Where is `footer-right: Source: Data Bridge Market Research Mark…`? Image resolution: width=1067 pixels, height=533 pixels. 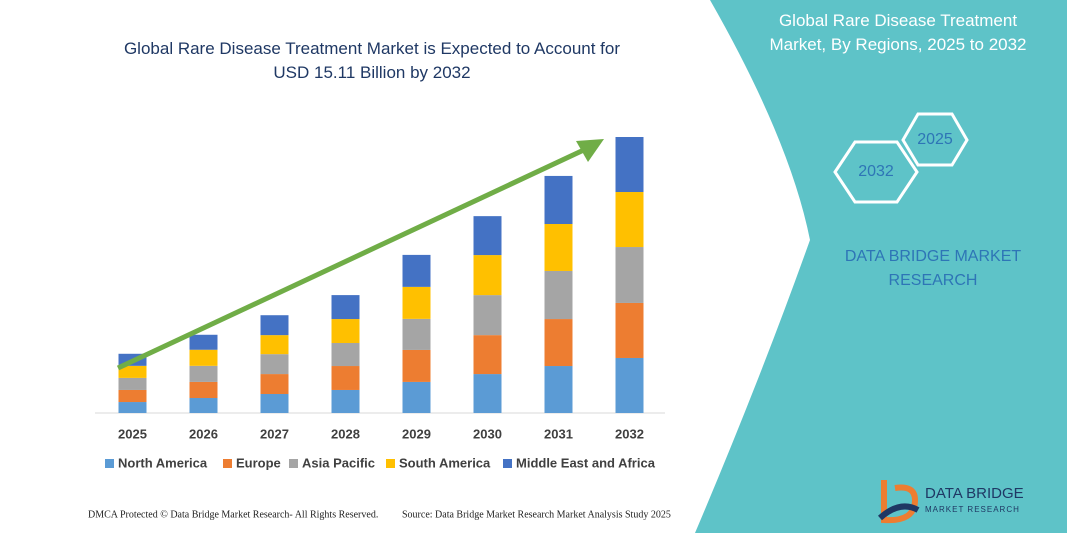 footer-right: Source: Data Bridge Market Research Mark… is located at coordinates (536, 514).